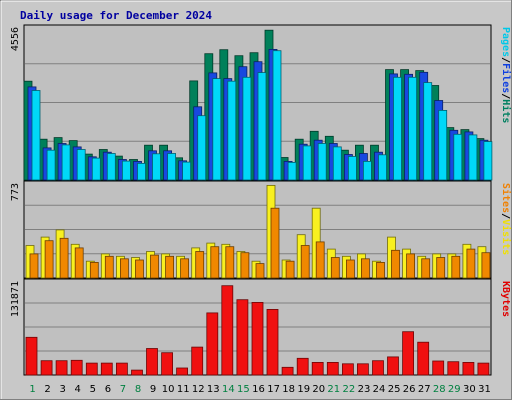 Image resolution: width=512 pixels, height=400 pixels. Describe the element at coordinates (138, 389) in the screenshot. I see `x-tick-label: 8` at that location.